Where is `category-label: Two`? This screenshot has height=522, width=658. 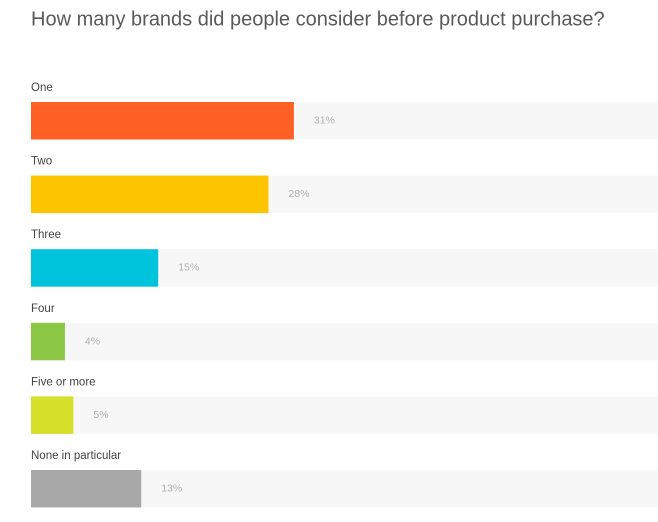 category-label: Two is located at coordinates (41, 162).